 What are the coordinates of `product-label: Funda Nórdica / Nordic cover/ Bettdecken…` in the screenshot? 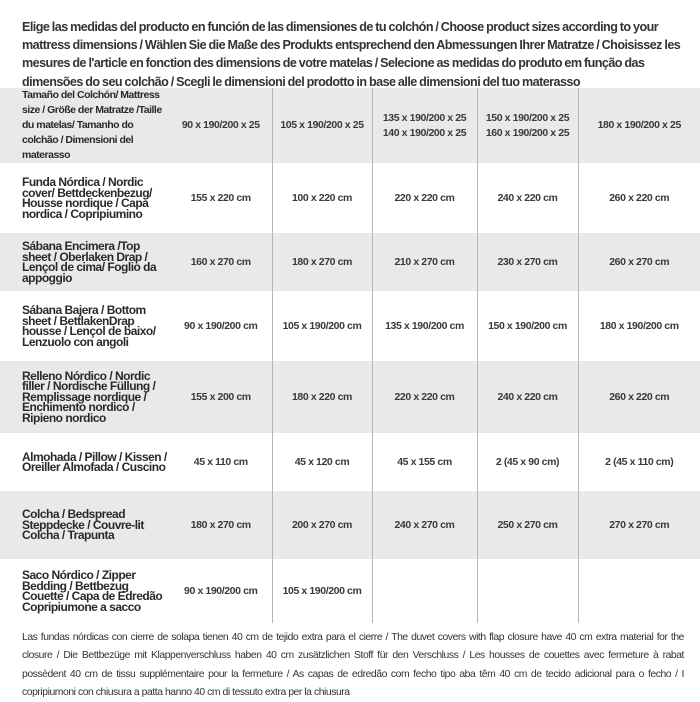 It's located at (87, 198).